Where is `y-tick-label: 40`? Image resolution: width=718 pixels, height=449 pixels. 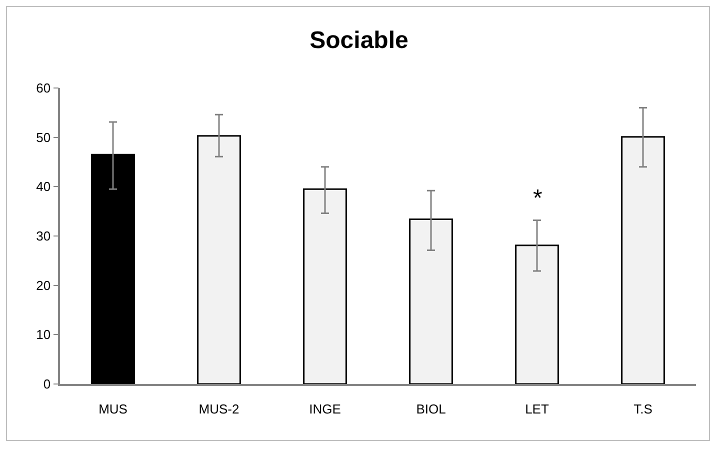
y-tick-label: 40 is located at coordinates (43, 186).